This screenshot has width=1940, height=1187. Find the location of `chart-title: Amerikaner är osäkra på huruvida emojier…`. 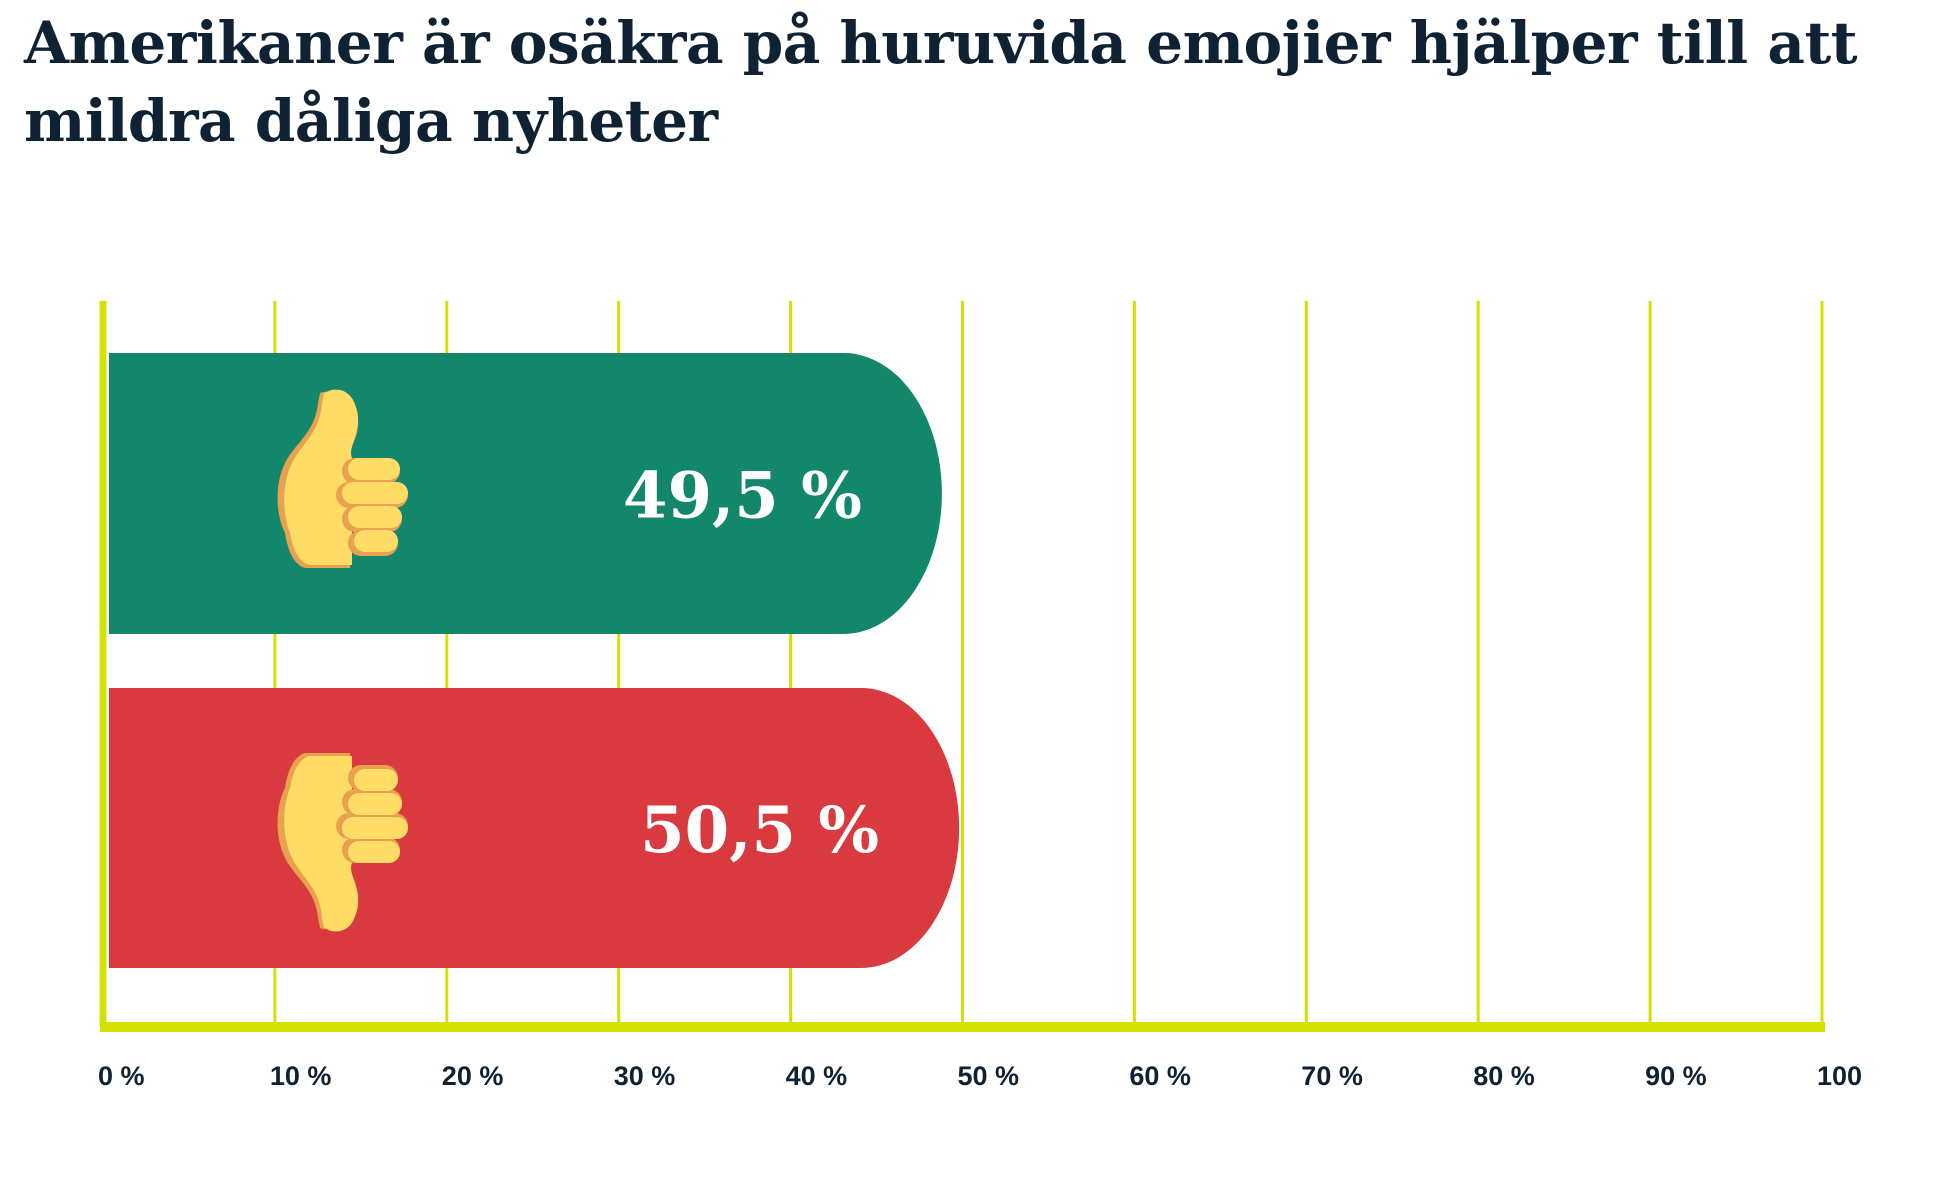

chart-title: Amerikaner är osäkra på huruvida emojier… is located at coordinates (941, 82).